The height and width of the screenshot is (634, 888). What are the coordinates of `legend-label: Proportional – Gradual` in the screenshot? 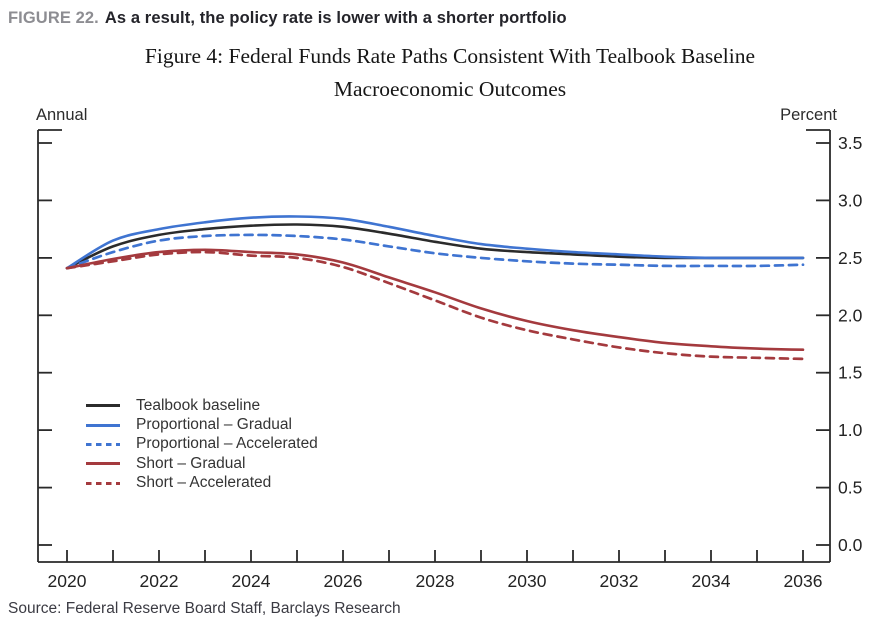 It's located at (214, 425).